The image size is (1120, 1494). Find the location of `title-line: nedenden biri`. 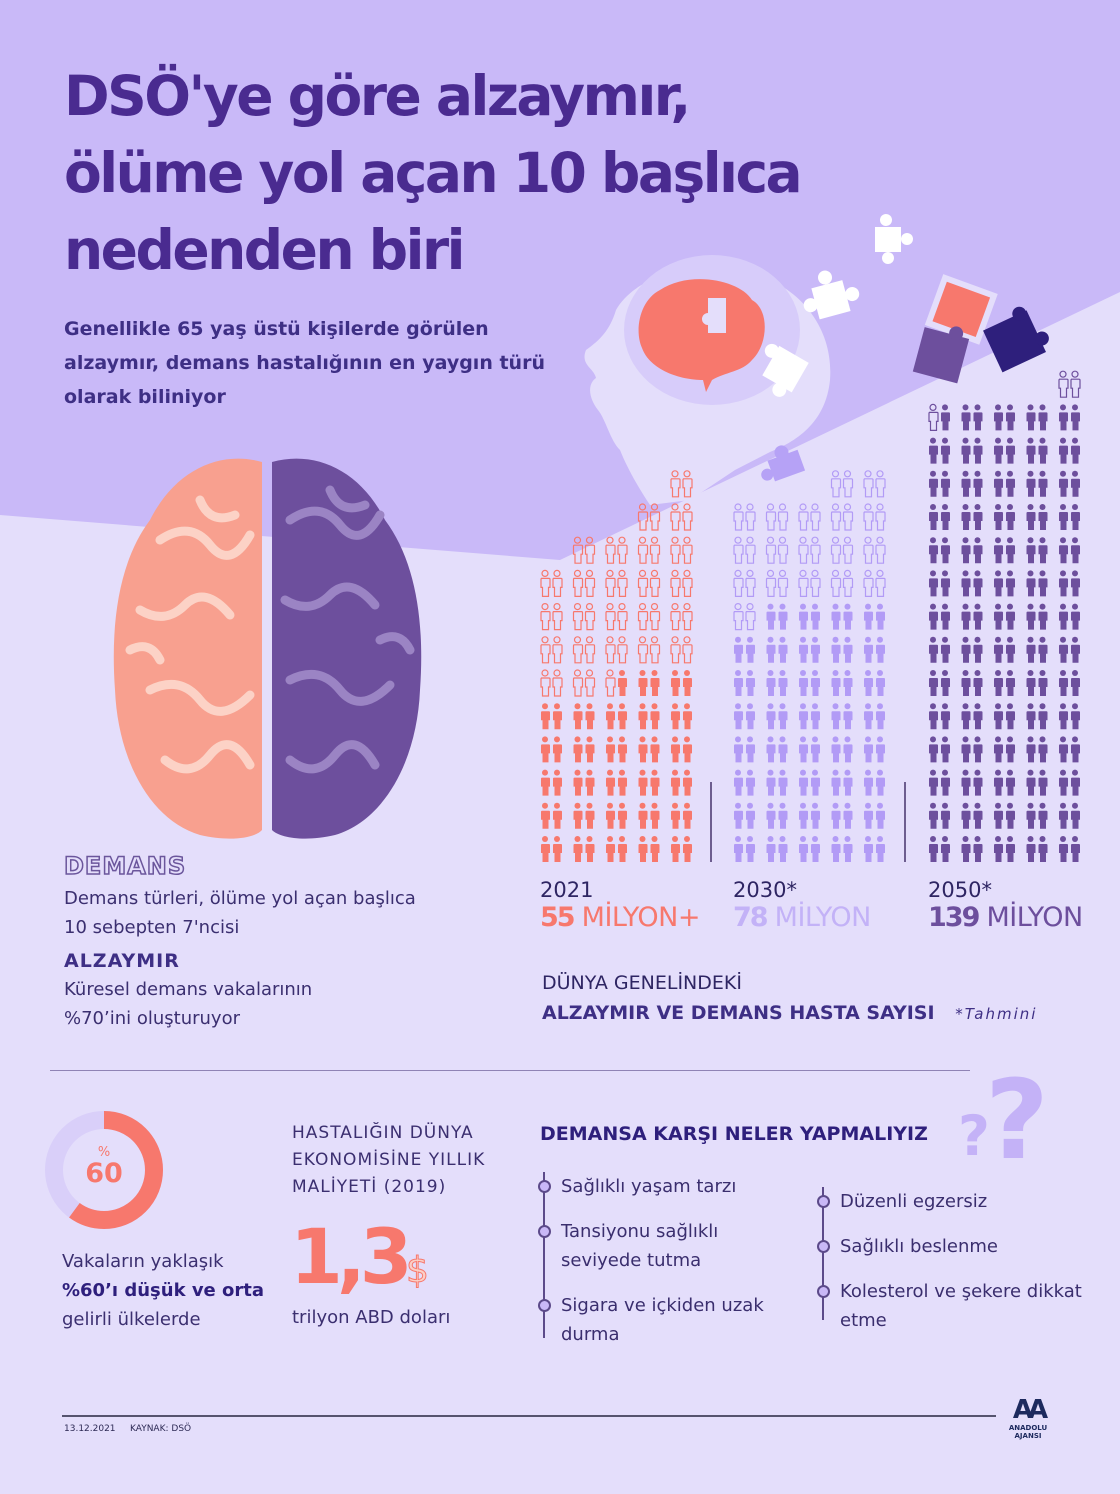

title-line: nedenden biri is located at coordinates (264, 250).